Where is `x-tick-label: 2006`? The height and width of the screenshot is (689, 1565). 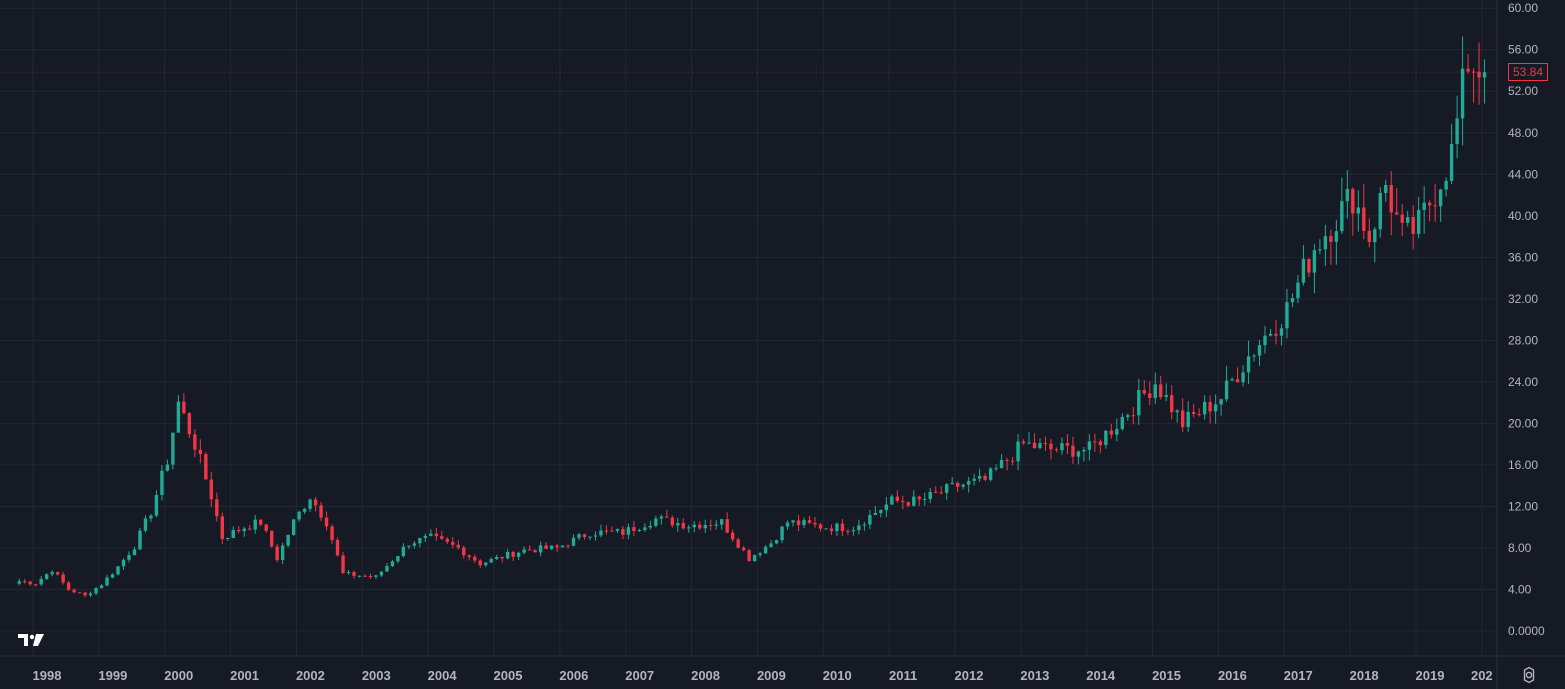
x-tick-label: 2006 is located at coordinates (573, 675).